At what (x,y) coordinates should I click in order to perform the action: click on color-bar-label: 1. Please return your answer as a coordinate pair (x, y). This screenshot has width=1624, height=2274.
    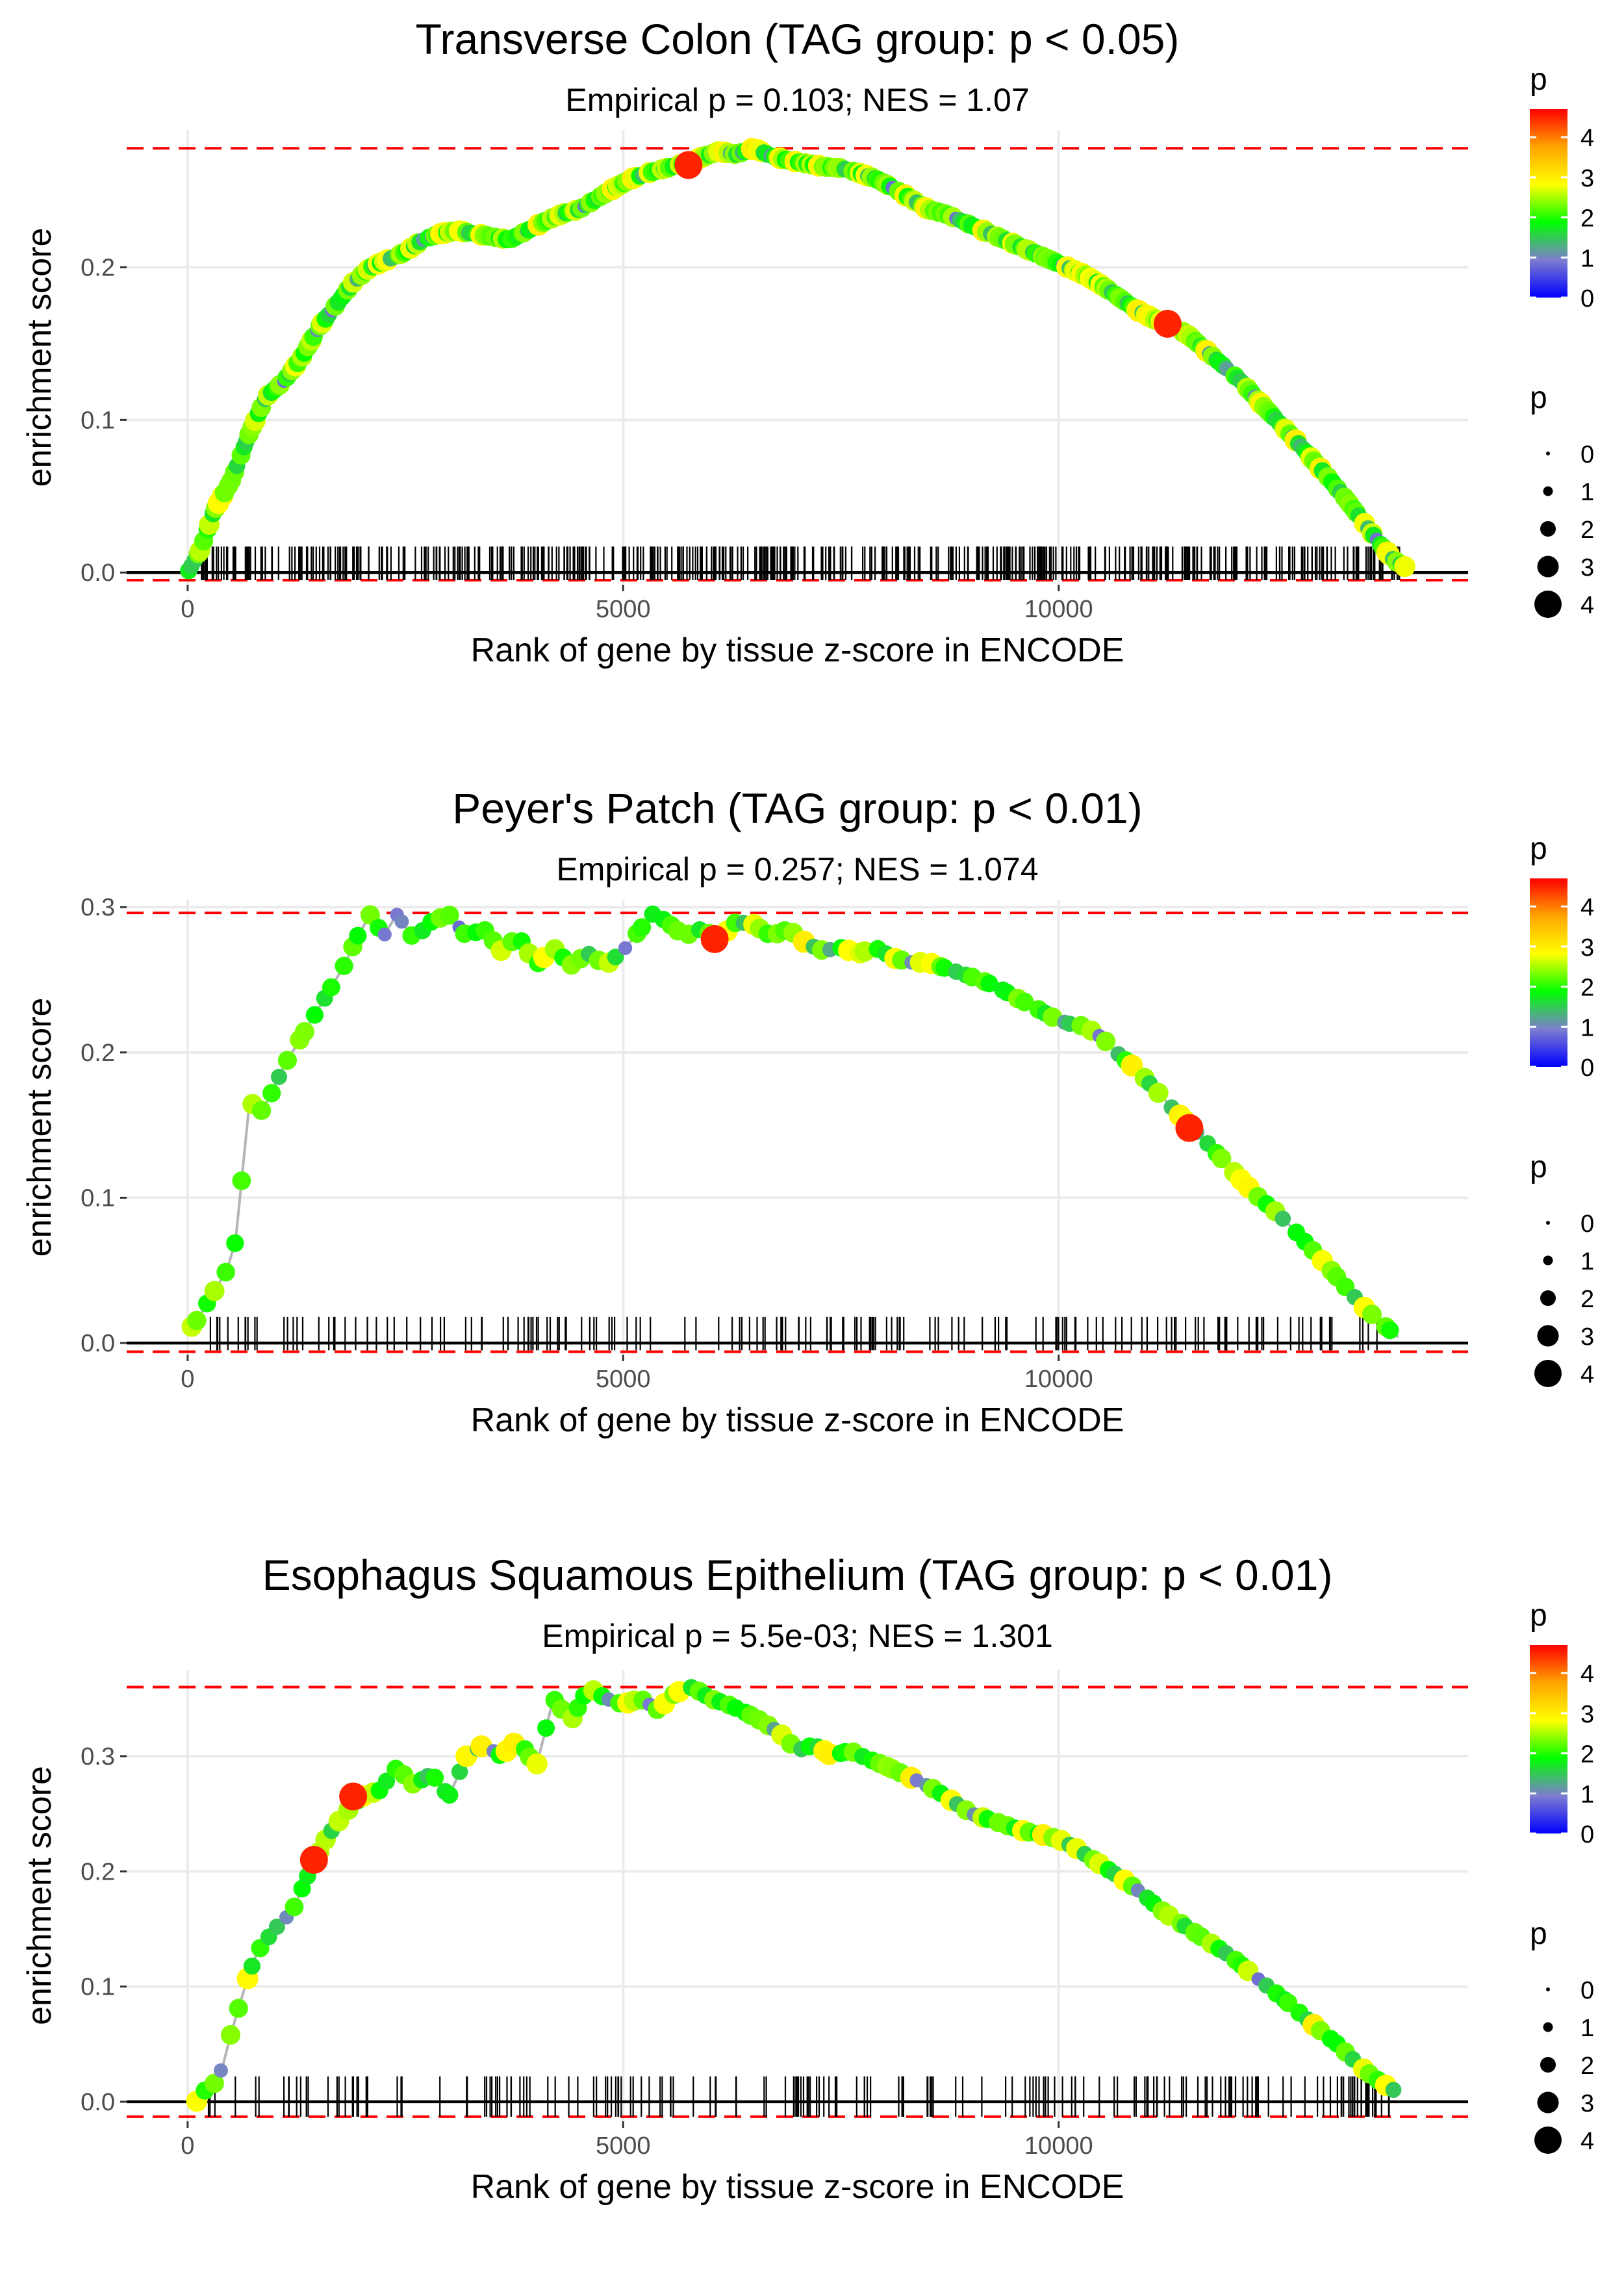
    Looking at the image, I should click on (1587, 1027).